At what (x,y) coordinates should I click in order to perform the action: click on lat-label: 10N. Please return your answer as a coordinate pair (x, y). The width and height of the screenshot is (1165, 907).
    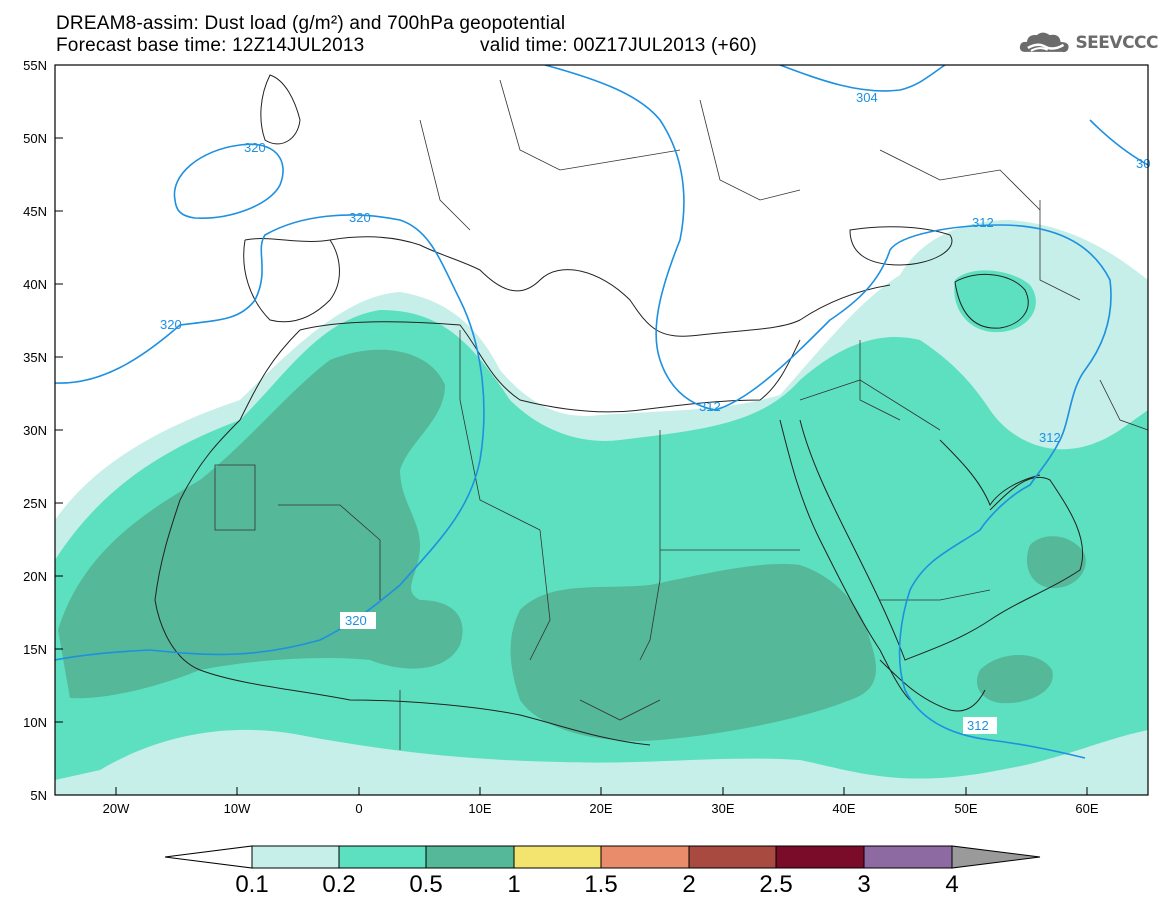
    Looking at the image, I should click on (35, 722).